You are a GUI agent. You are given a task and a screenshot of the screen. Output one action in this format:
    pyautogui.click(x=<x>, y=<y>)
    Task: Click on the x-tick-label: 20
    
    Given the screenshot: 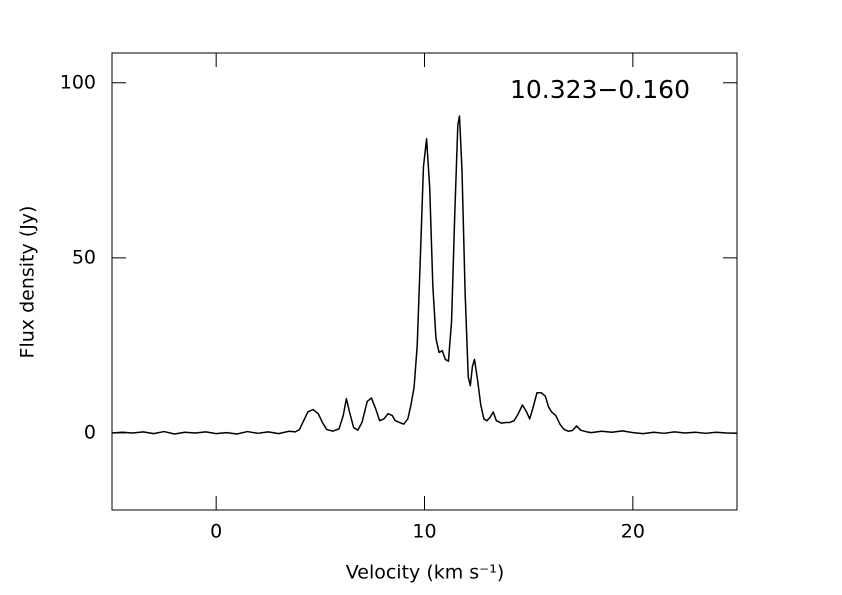 What is the action you would take?
    pyautogui.click(x=633, y=532)
    